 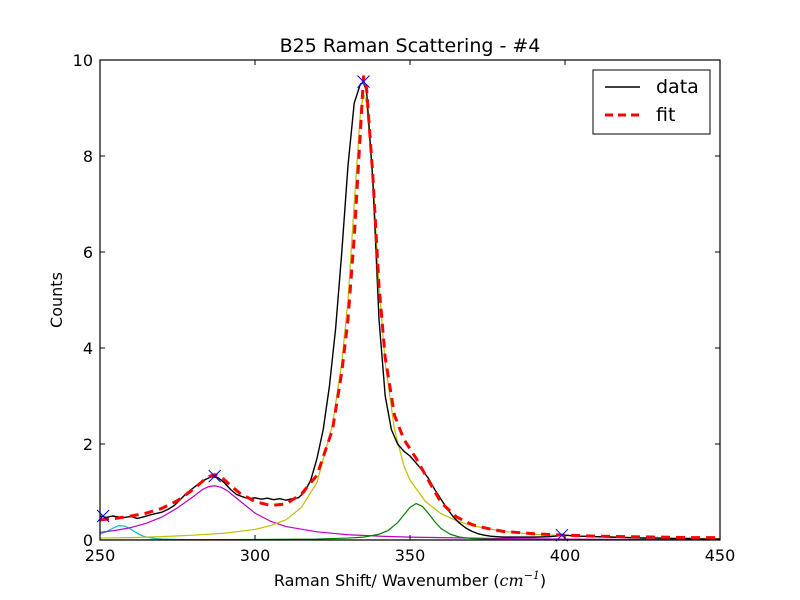 I want to click on component-3-line, so click(x=410, y=512).